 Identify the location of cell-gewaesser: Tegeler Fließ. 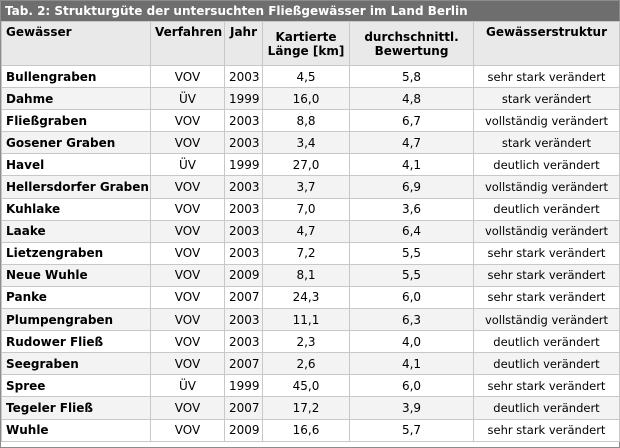
(76, 408).